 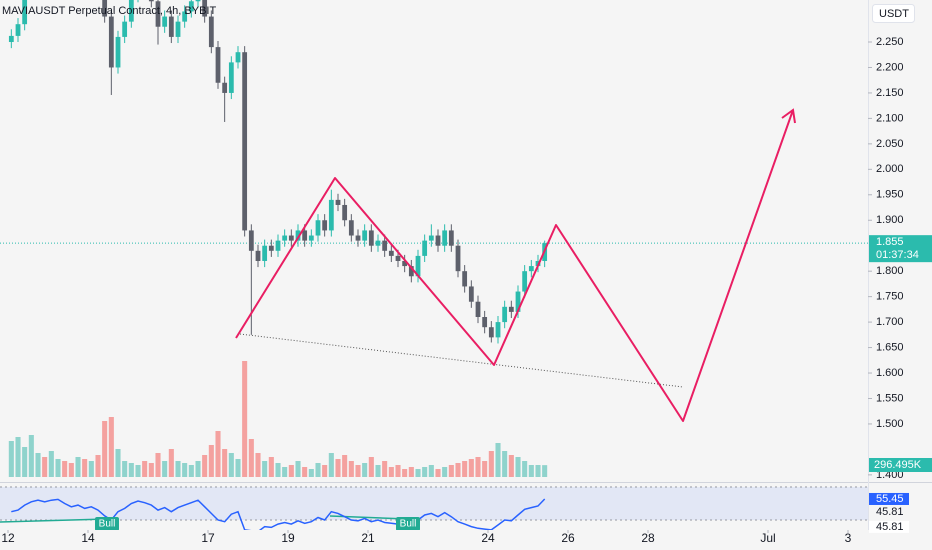 I want to click on rsi-label: 45.81, so click(x=890, y=512).